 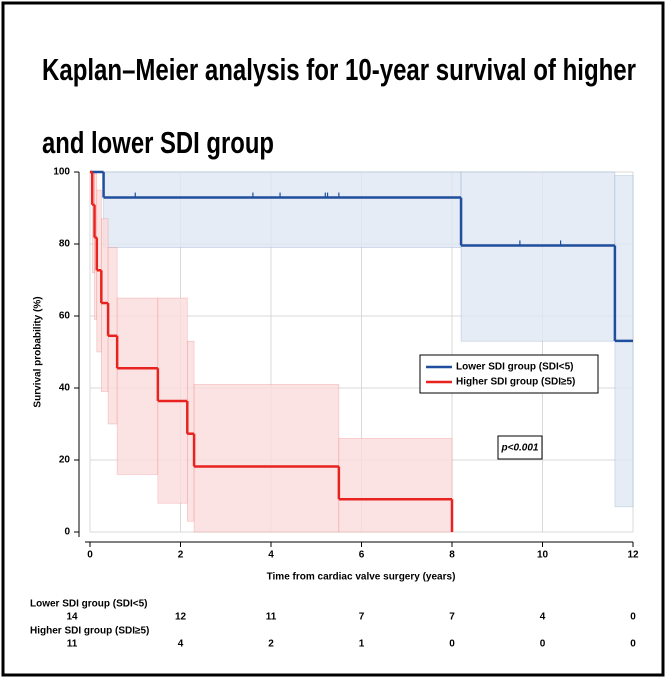 What do you see at coordinates (515, 367) in the screenshot?
I see `legend-label: Lower SDI group (SDI<5)` at bounding box center [515, 367].